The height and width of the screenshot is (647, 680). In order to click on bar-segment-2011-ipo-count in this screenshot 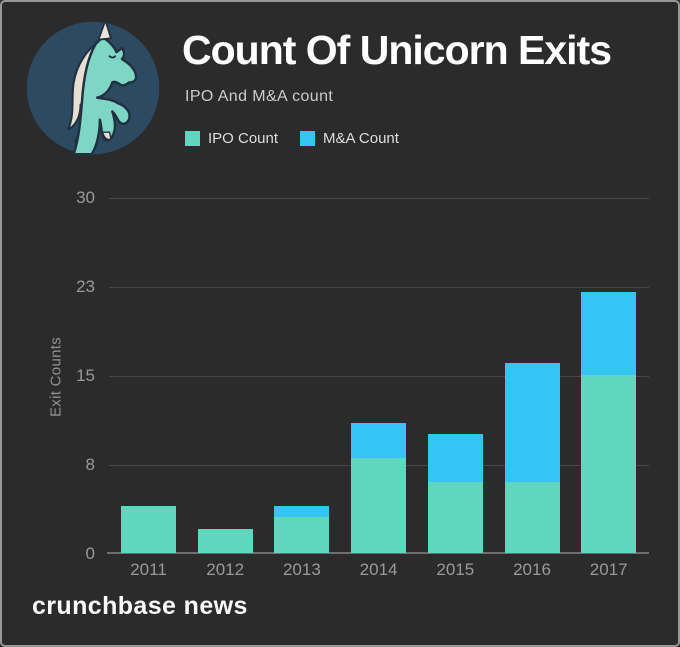, I will do `click(148, 529)`.